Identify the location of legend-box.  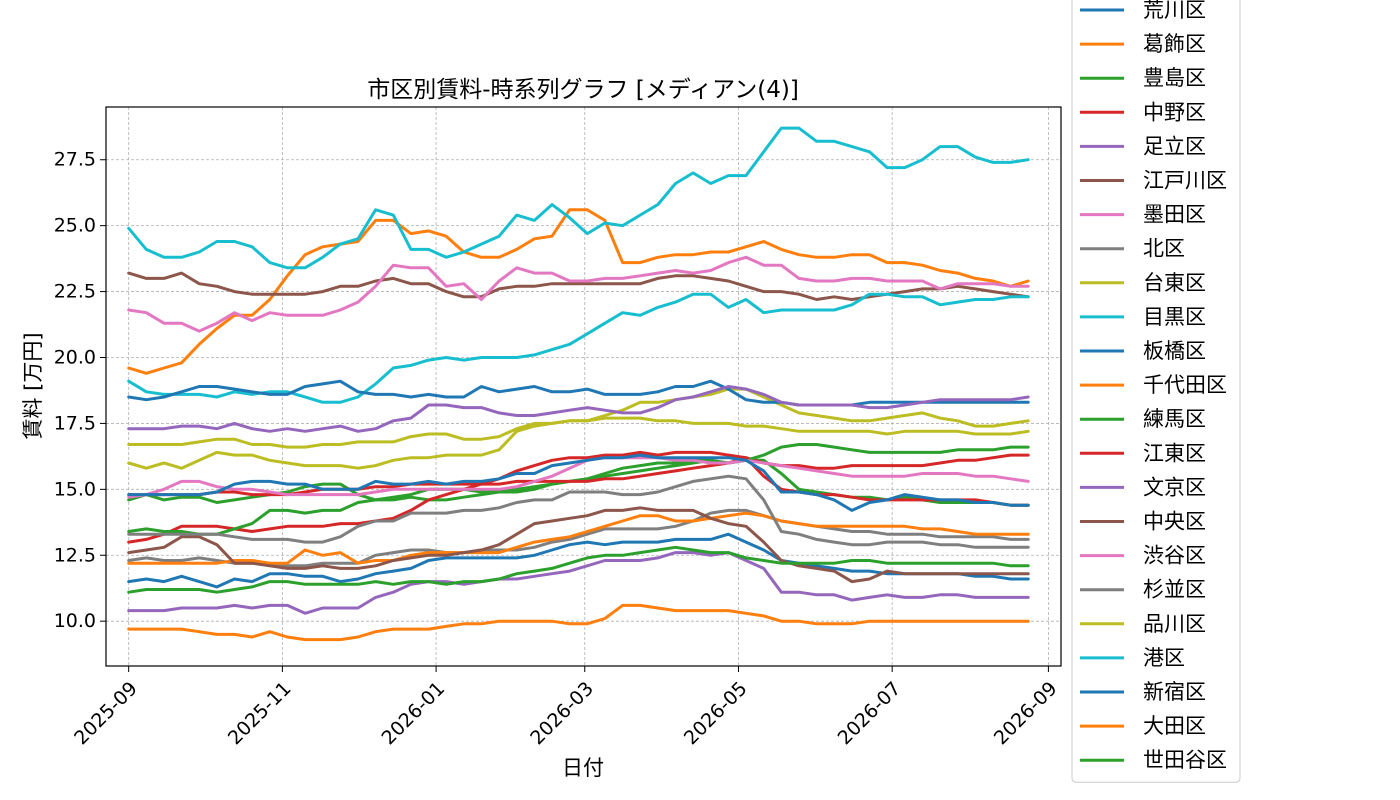
(1156, 391).